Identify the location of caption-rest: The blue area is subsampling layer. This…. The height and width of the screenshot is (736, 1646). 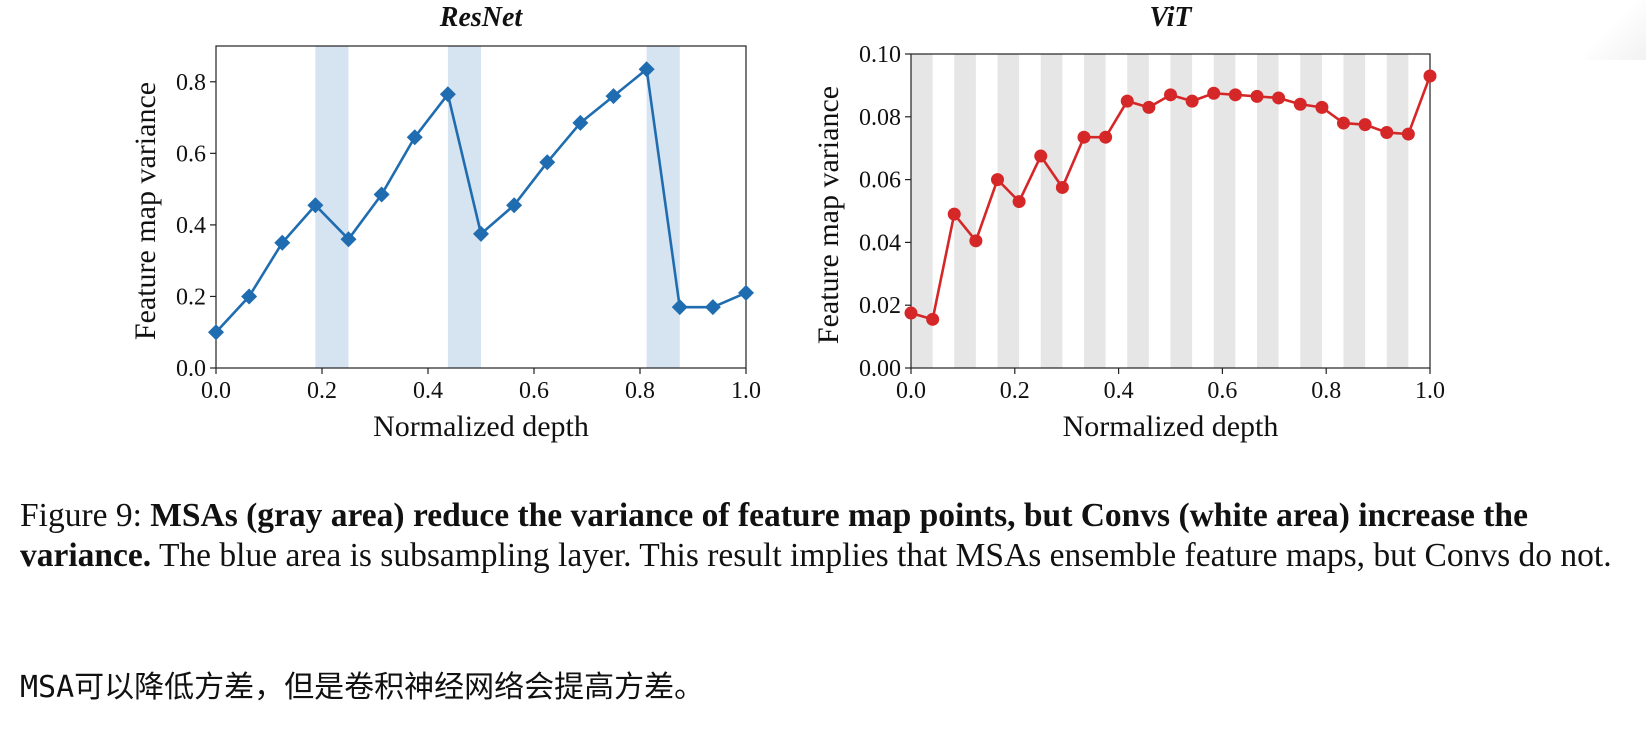
(881, 555).